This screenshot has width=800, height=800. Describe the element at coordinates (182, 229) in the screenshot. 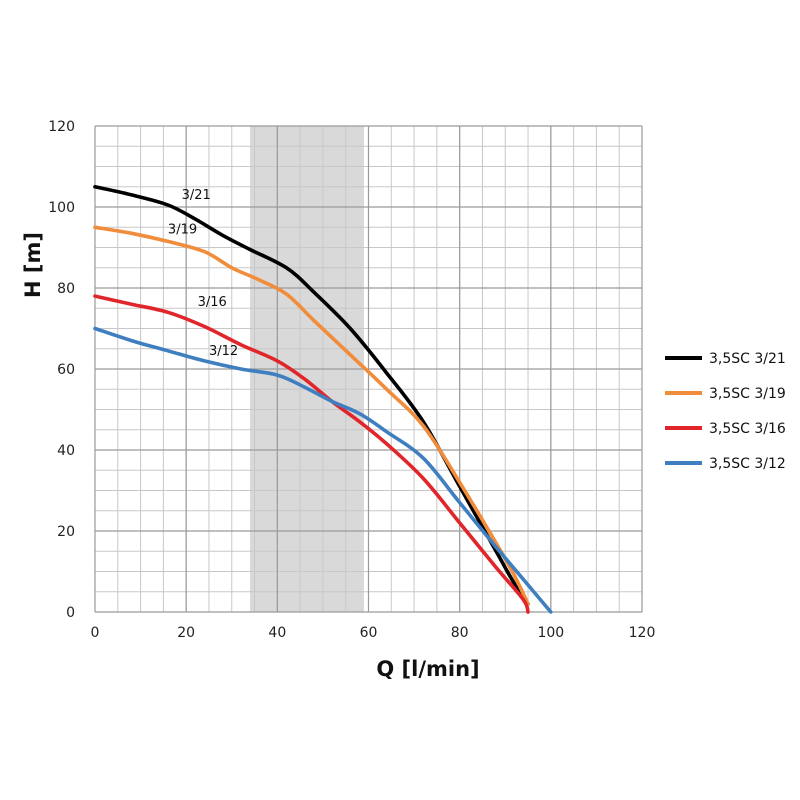

I see `curve-label: 3/19` at that location.